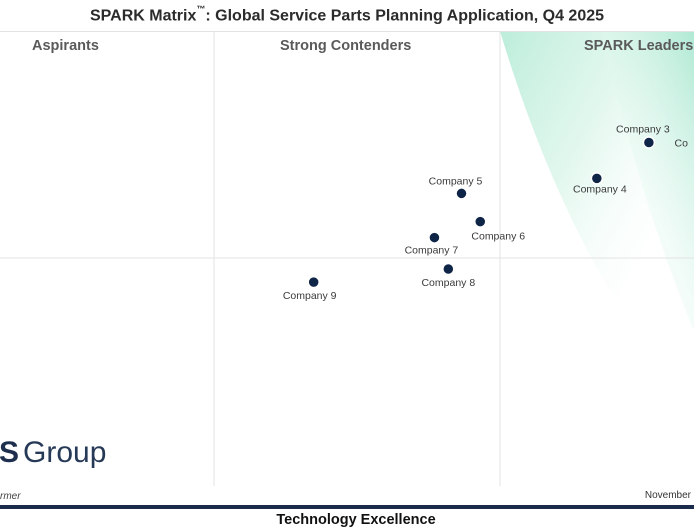 Image resolution: width=694 pixels, height=532 pixels. What do you see at coordinates (456, 181) in the screenshot?
I see `data-point-label: Company 5` at bounding box center [456, 181].